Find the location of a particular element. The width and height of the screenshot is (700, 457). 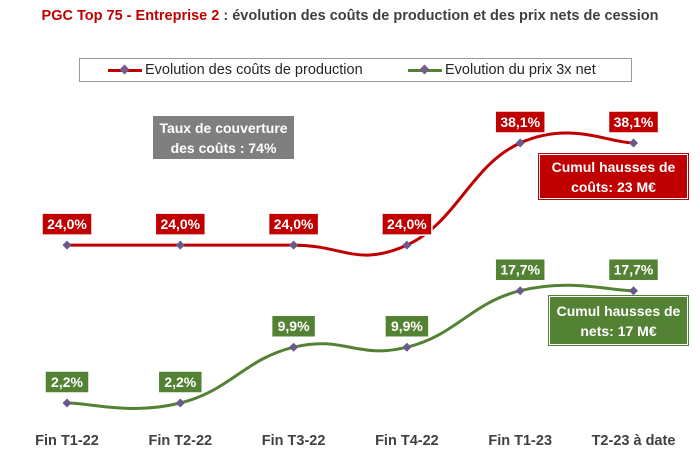

legend-item-price: Evolution du prix 3x net is located at coordinates (502, 70).